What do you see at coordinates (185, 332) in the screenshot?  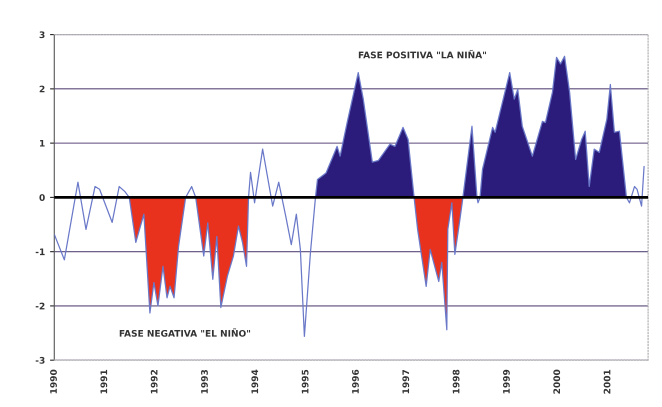 I see `annotation: FASE NEGATIVA "EL NIÑO"` at bounding box center [185, 332].